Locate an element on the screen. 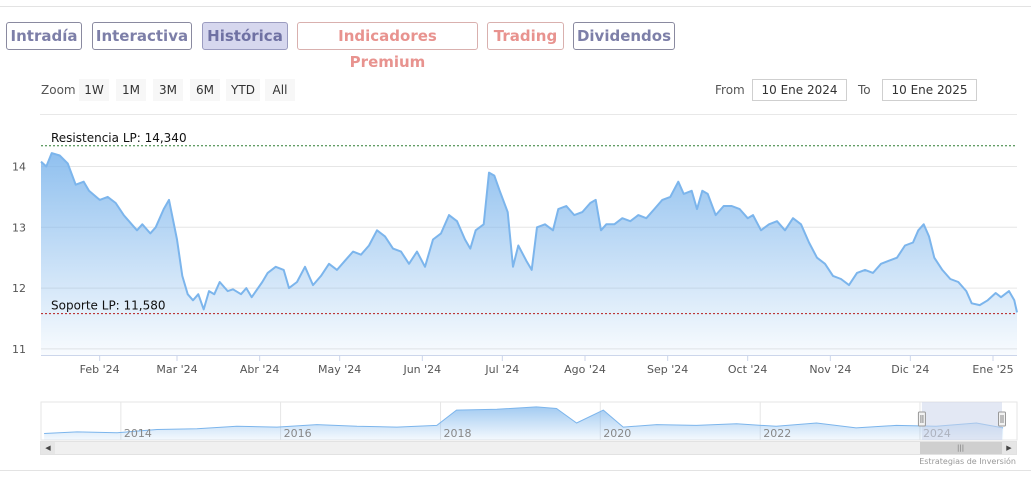  credits: Estrategias de Inversión is located at coordinates (967, 461).